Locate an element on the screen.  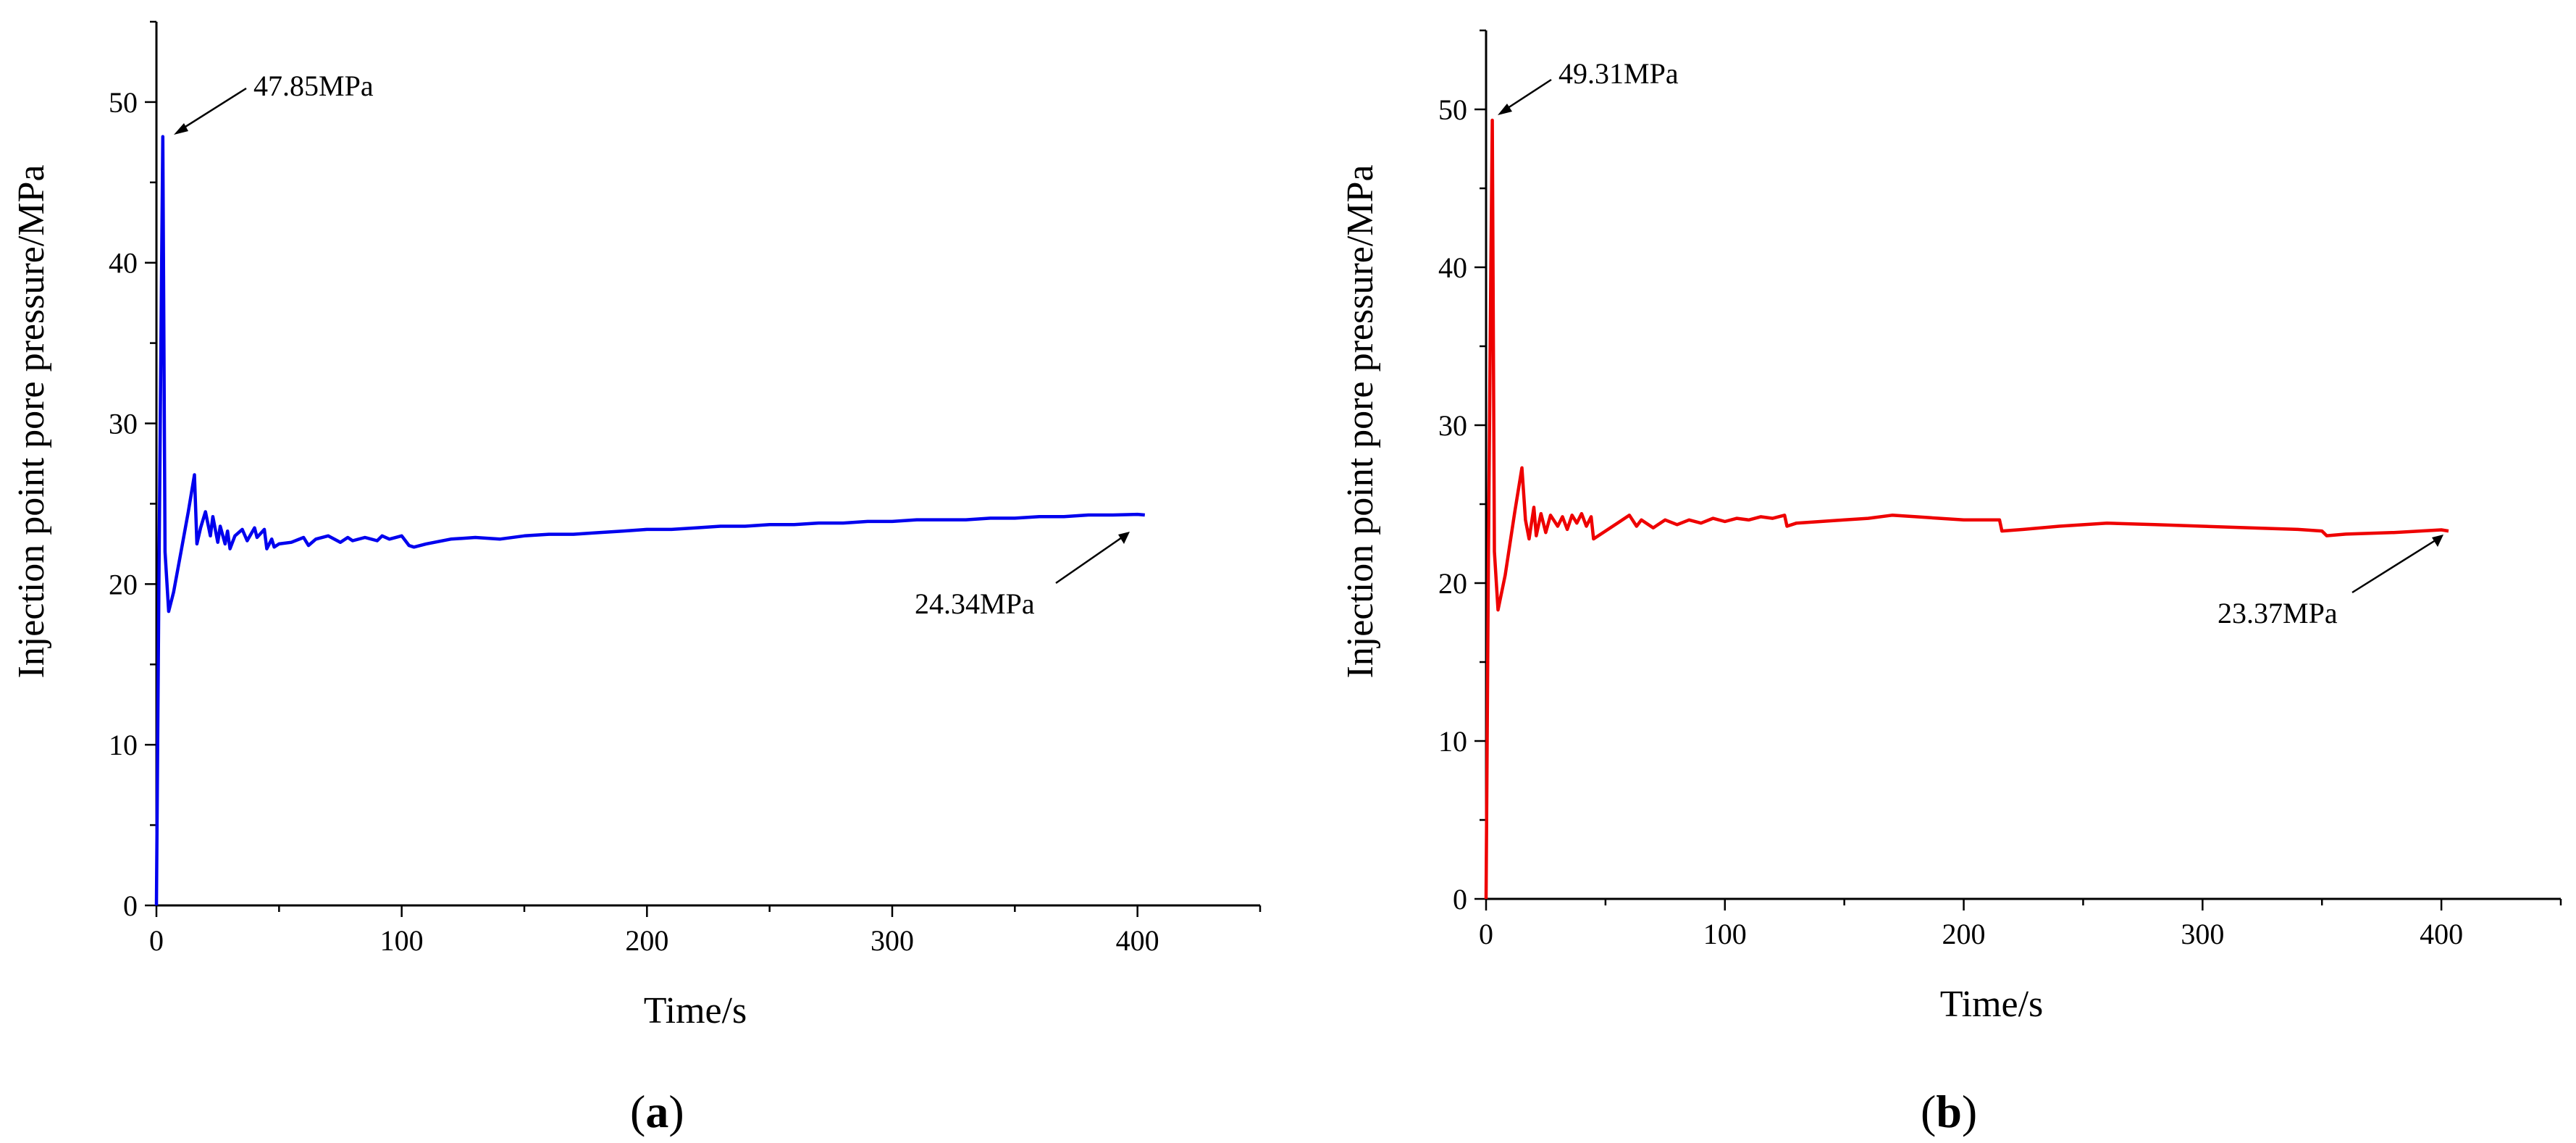
panel-b-x-tick-label: 200 is located at coordinates (1964, 934).